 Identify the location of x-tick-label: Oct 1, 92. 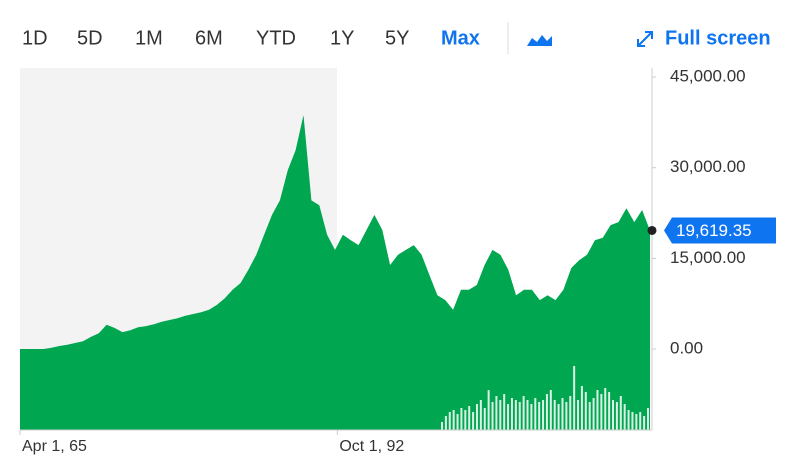
(371, 446).